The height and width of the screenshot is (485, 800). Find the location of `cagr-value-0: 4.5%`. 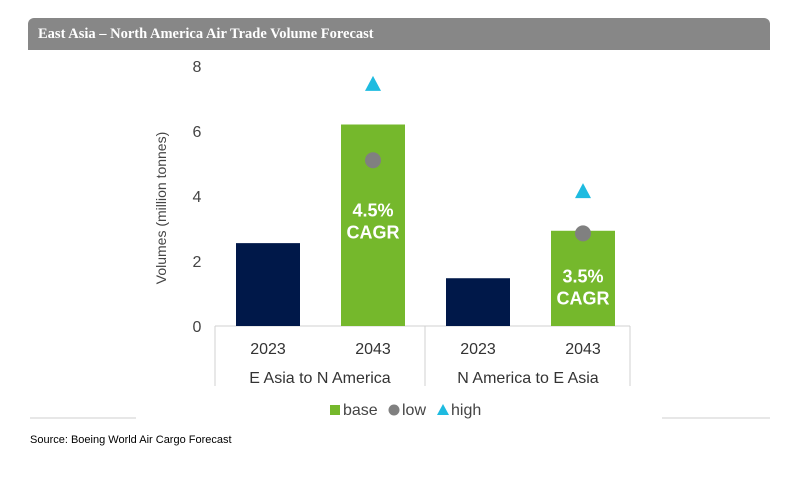

cagr-value-0: 4.5% is located at coordinates (372, 210).